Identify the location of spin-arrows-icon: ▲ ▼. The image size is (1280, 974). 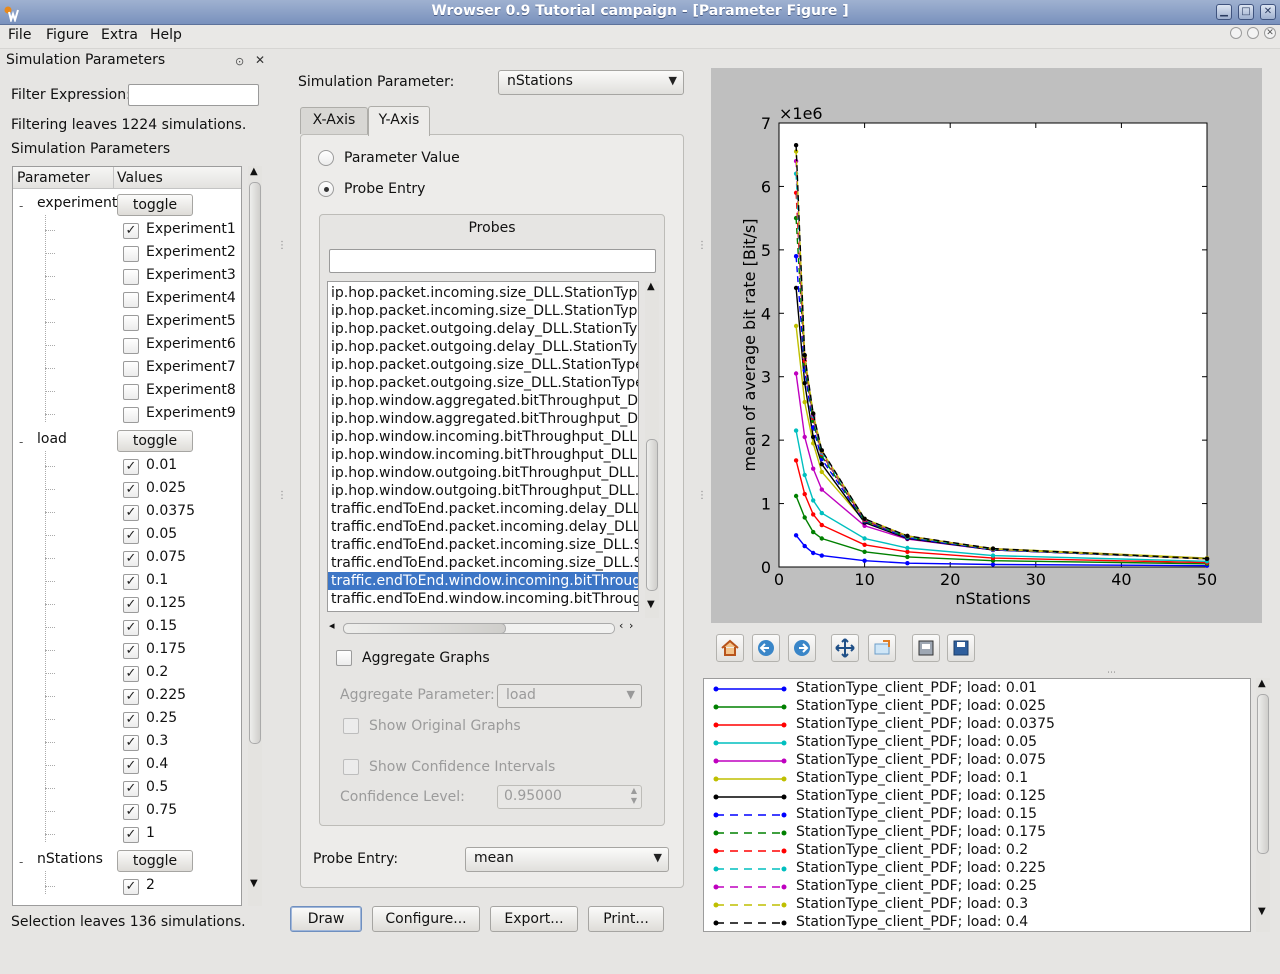
(633, 795).